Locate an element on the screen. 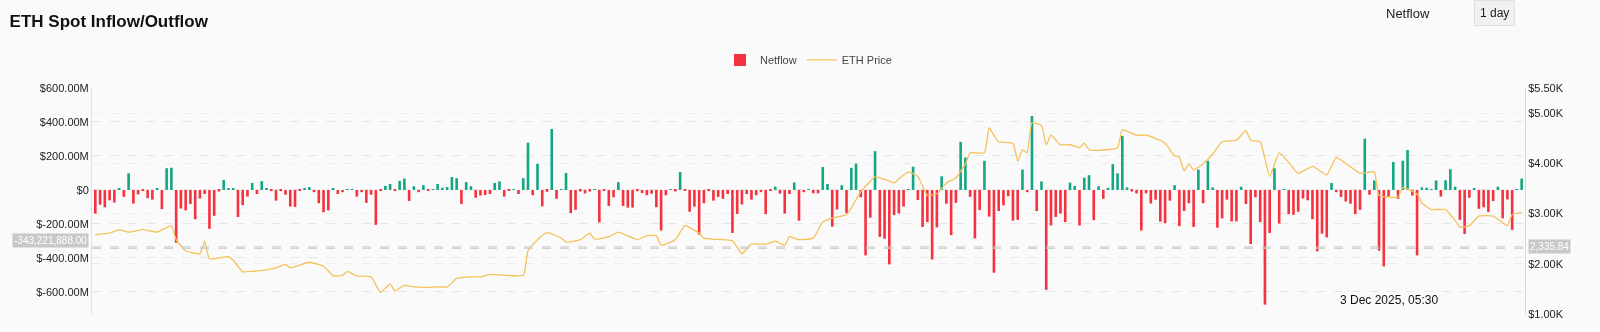  y2-tick-label: $5.00K is located at coordinates (1546, 112).